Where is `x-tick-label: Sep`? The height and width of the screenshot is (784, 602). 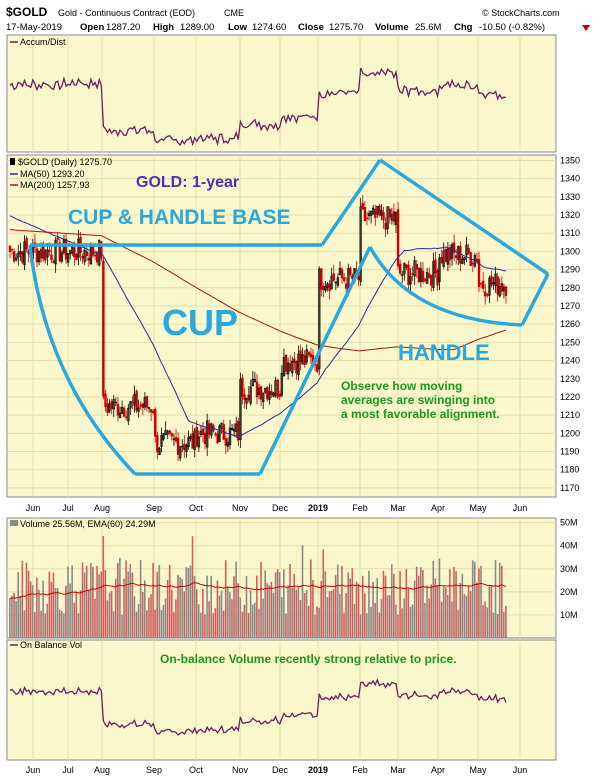 x-tick-label: Sep is located at coordinates (154, 770).